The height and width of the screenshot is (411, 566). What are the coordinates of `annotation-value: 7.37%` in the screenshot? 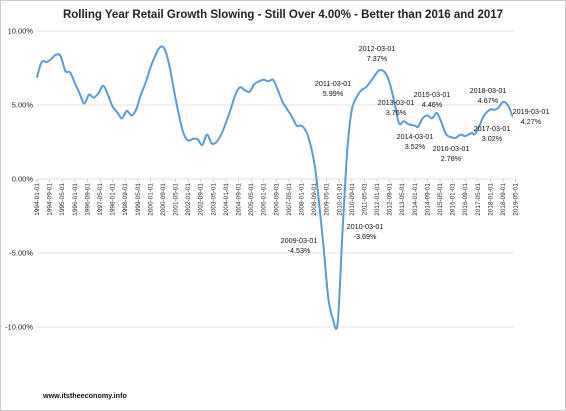 It's located at (377, 58).